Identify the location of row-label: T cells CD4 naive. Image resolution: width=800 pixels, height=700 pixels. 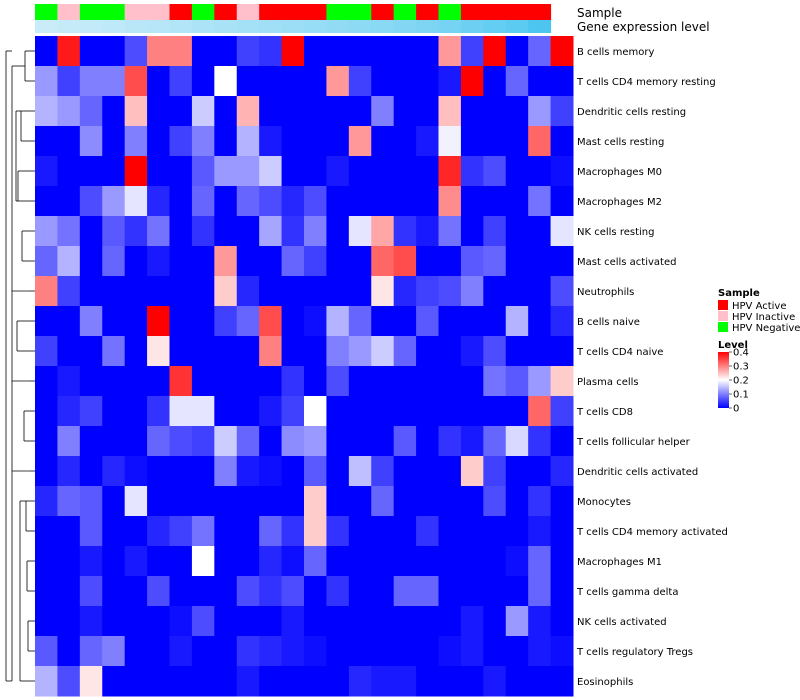
(619, 352).